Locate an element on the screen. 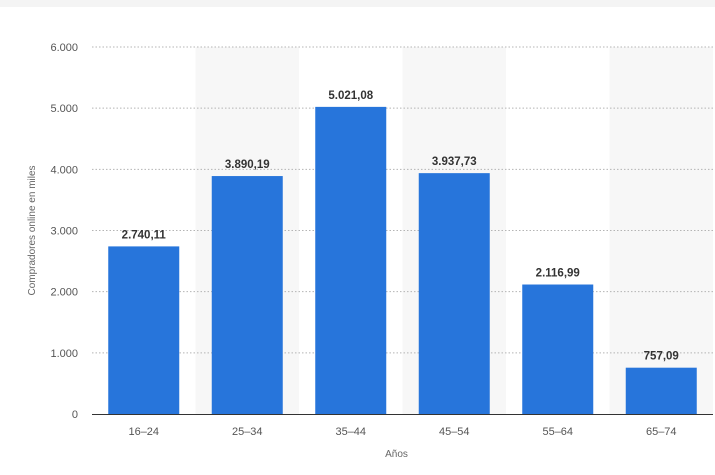 The height and width of the screenshot is (475, 715). data-label: 3.890,19 is located at coordinates (247, 165).